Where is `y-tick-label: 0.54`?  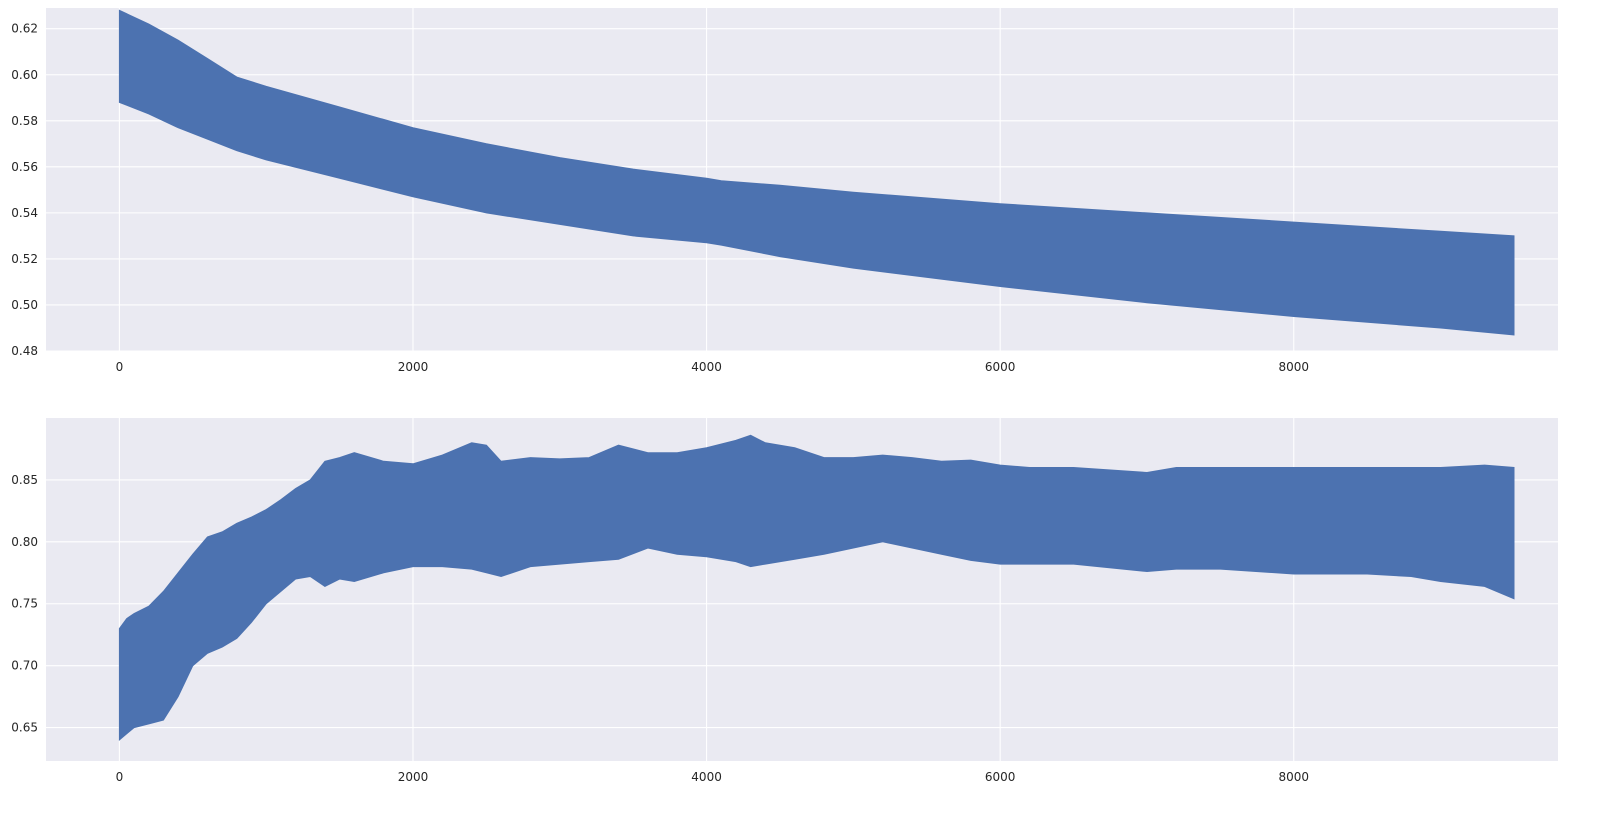
y-tick-label: 0.54 is located at coordinates (24, 213).